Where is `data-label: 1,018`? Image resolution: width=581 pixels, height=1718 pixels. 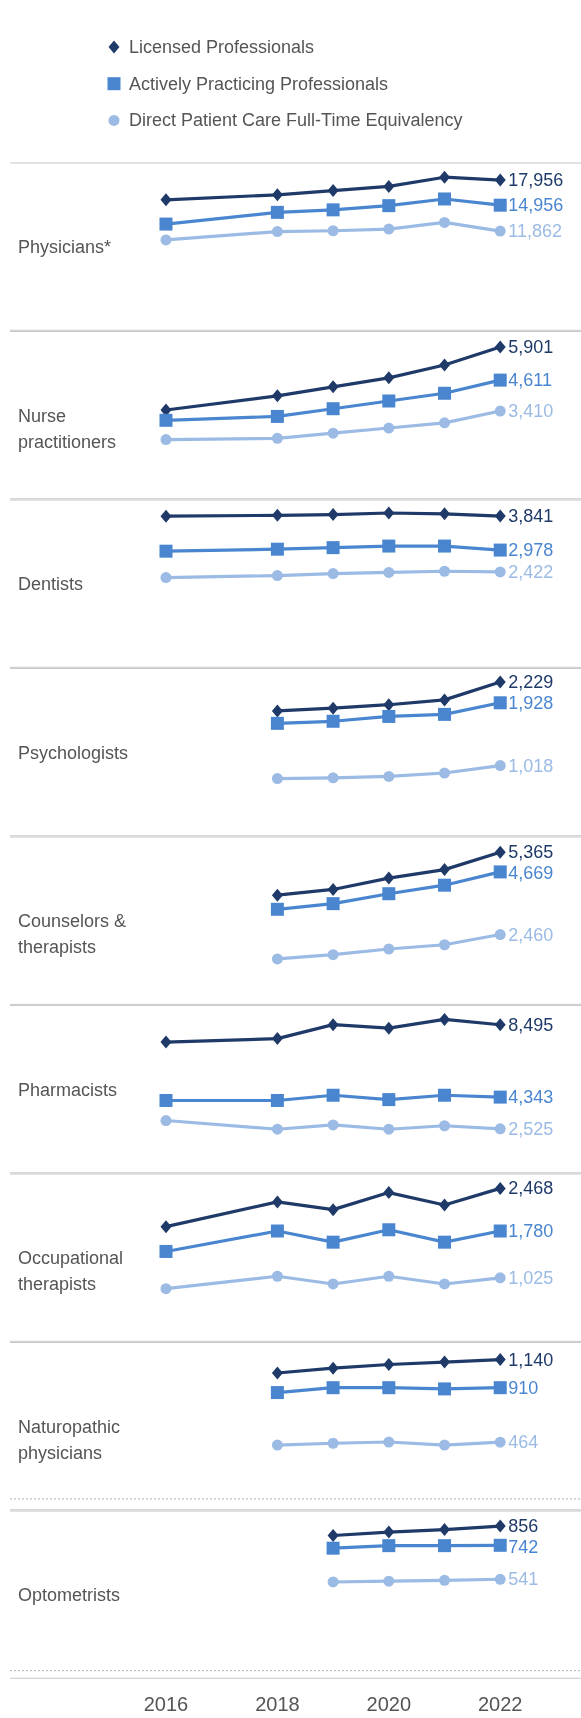 data-label: 1,018 is located at coordinates (531, 765).